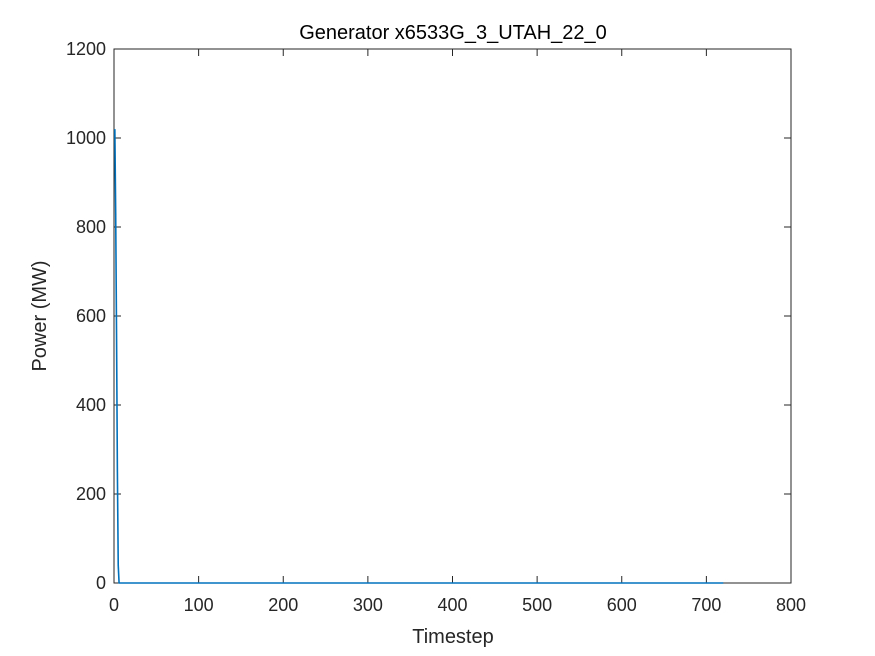 The width and height of the screenshot is (875, 656). What do you see at coordinates (91, 227) in the screenshot?
I see `y-tick-label: 800` at bounding box center [91, 227].